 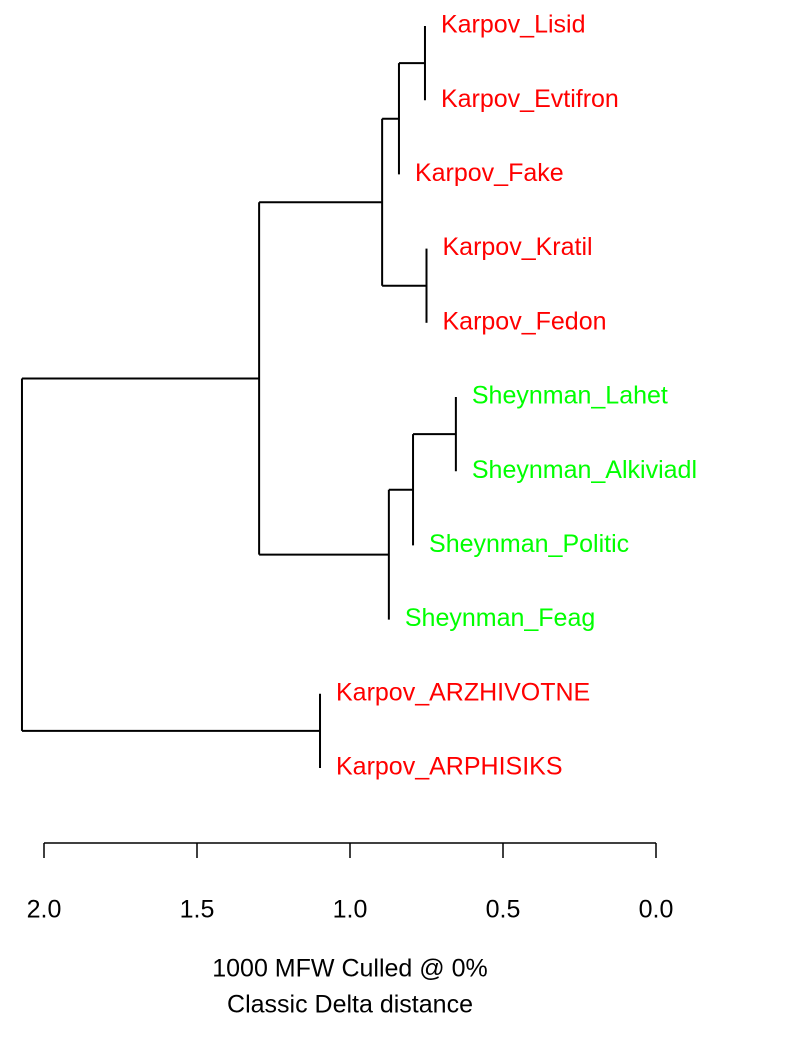 I want to click on leaf-label: Karpov_Kratil, so click(x=518, y=247).